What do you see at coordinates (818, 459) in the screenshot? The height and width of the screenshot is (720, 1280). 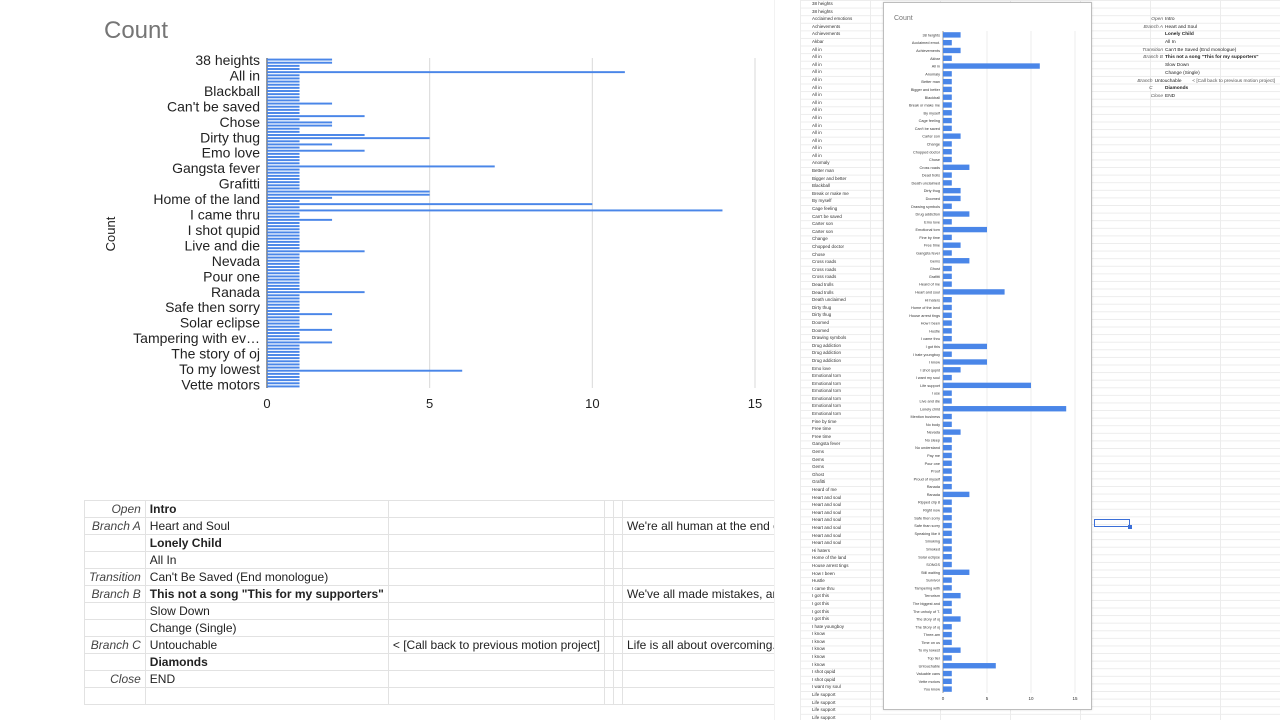 I see `column-cell: Gems` at bounding box center [818, 459].